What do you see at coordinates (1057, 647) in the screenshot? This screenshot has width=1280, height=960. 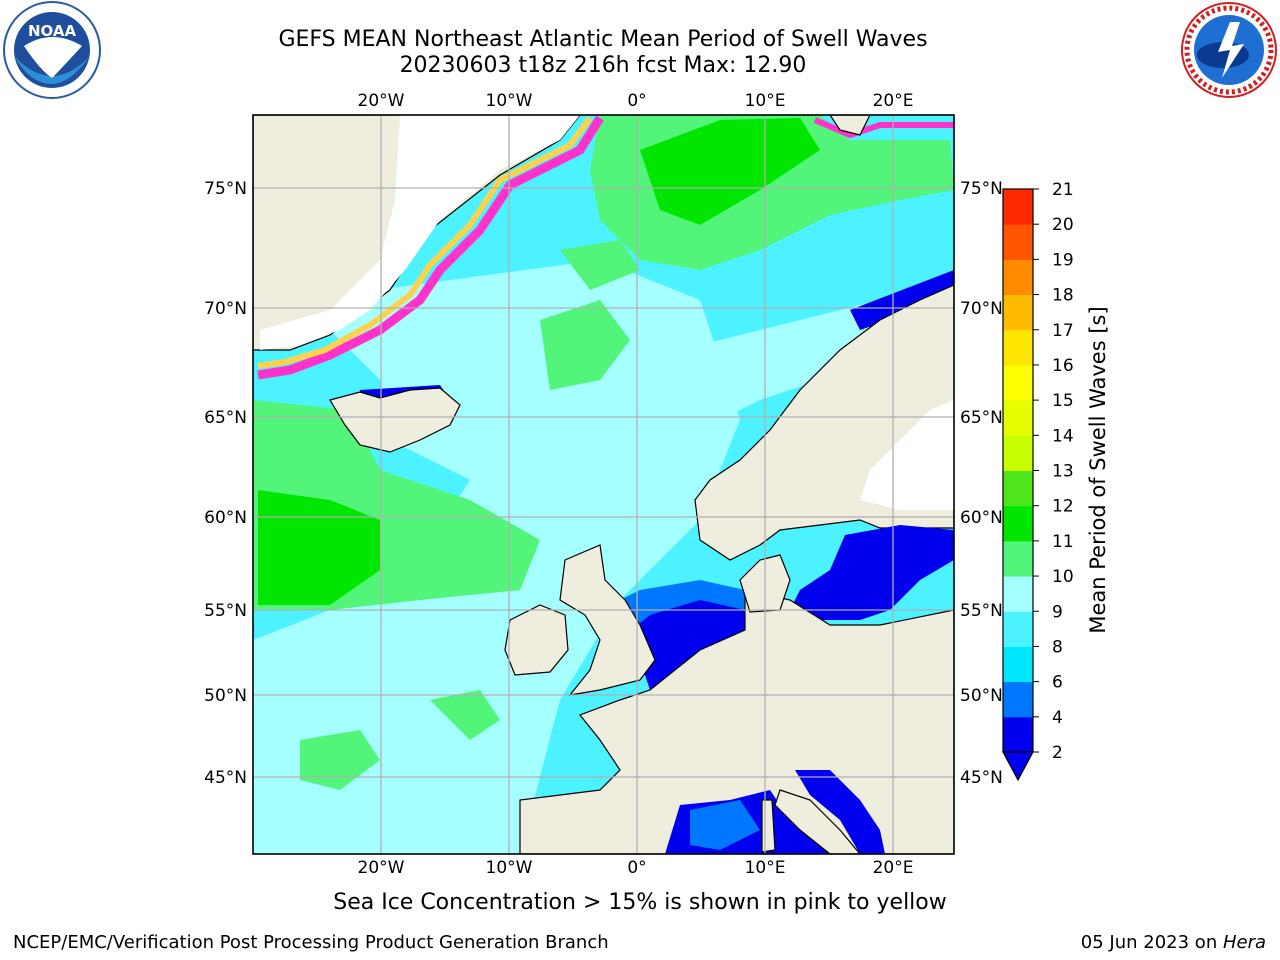 I see `colorbar-tick-label: 8` at bounding box center [1057, 647].